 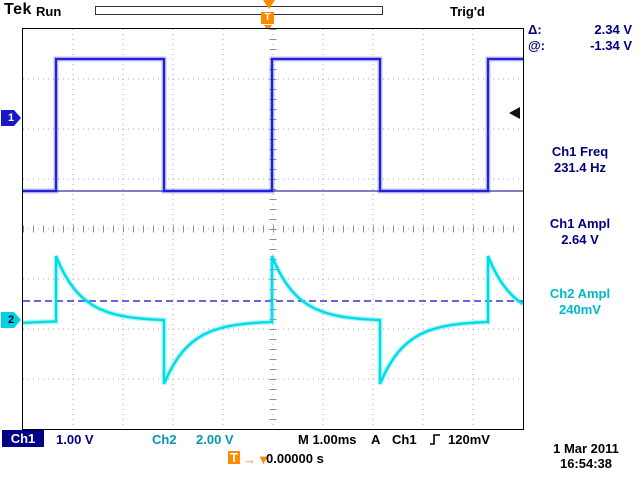 What do you see at coordinates (586, 448) in the screenshot?
I see `date-readout: 1 Mar 2011` at bounding box center [586, 448].